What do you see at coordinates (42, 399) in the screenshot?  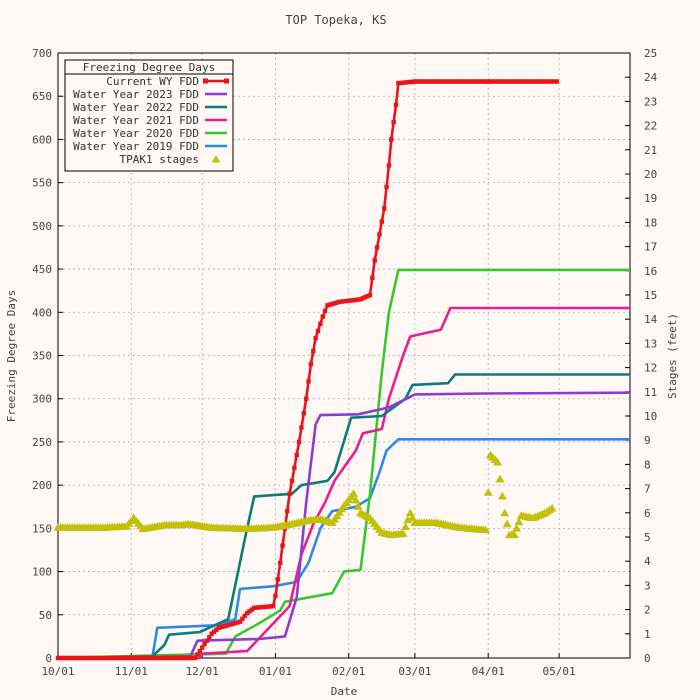 I see `y-tick-label: 300` at bounding box center [42, 399].